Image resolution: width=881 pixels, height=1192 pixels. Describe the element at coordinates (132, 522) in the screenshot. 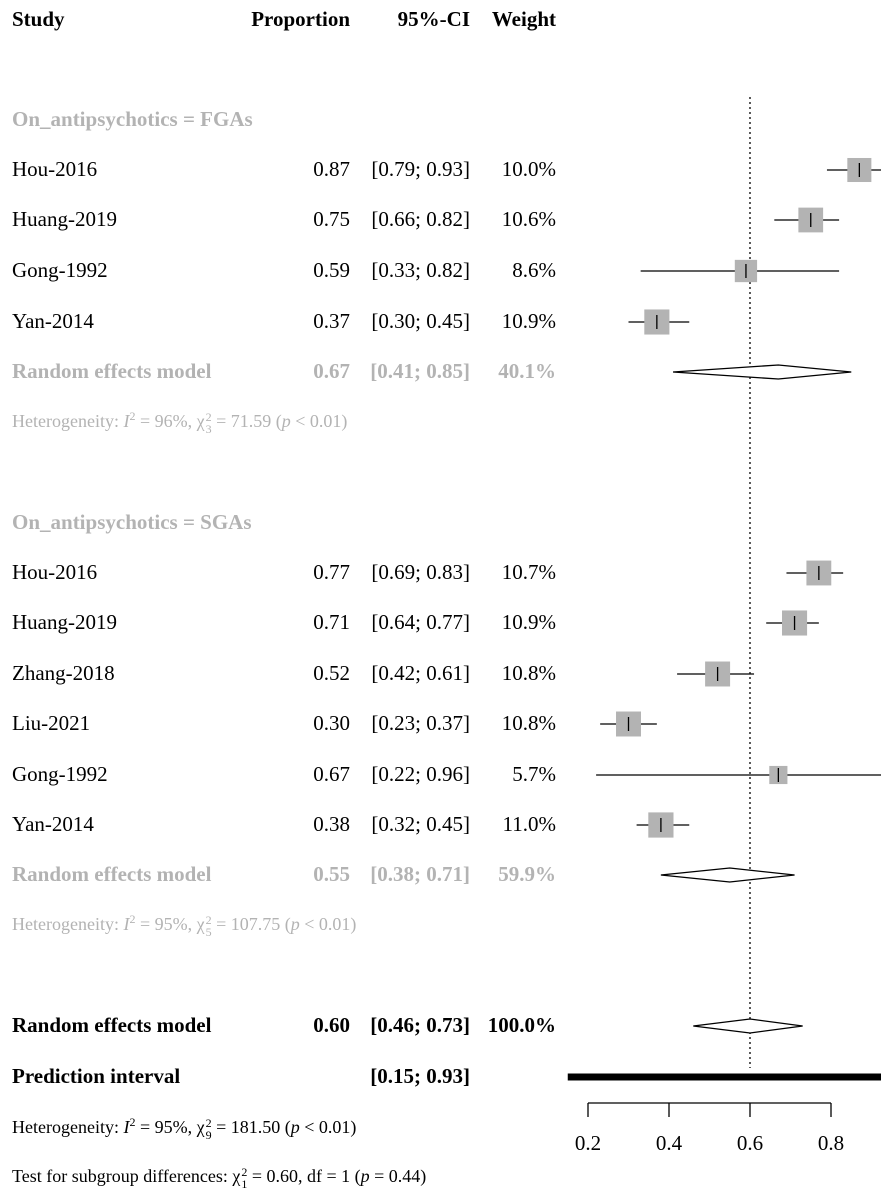

I see `group-title: On_antipsychotics = SGAs` at that location.